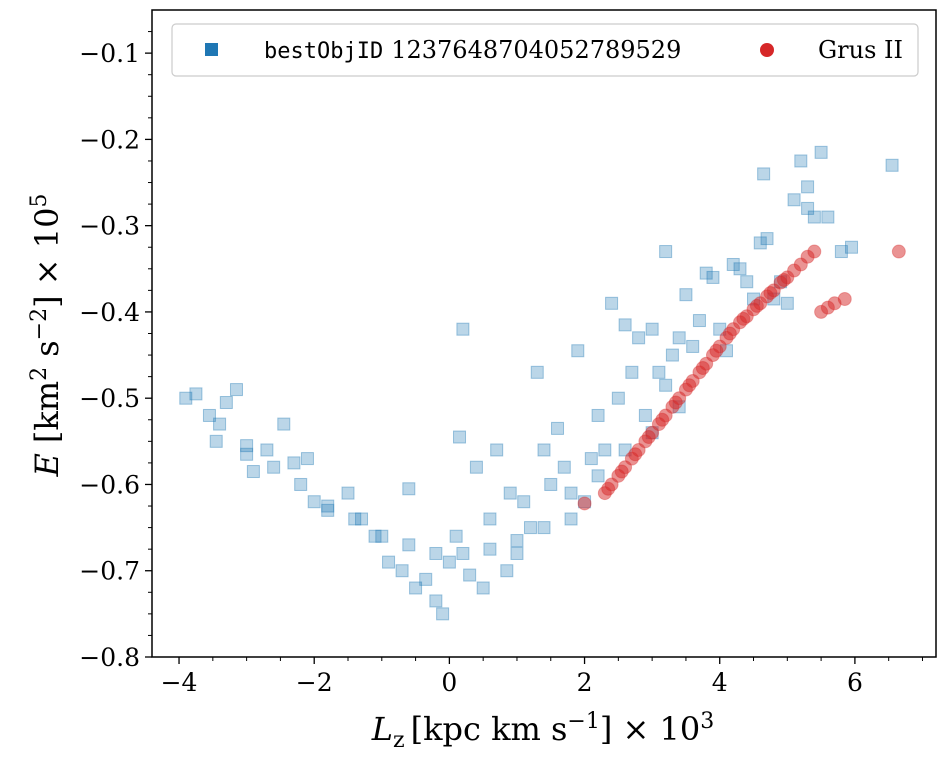  What do you see at coordinates (109, 484) in the screenshot?
I see `y-tick-label-2: −0.6` at bounding box center [109, 484].